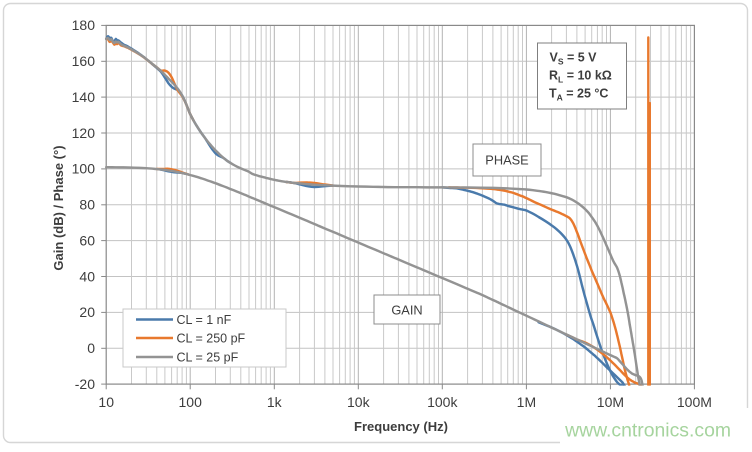 This screenshot has width=752, height=452. I want to click on svg-text: 100M, so click(694, 402).